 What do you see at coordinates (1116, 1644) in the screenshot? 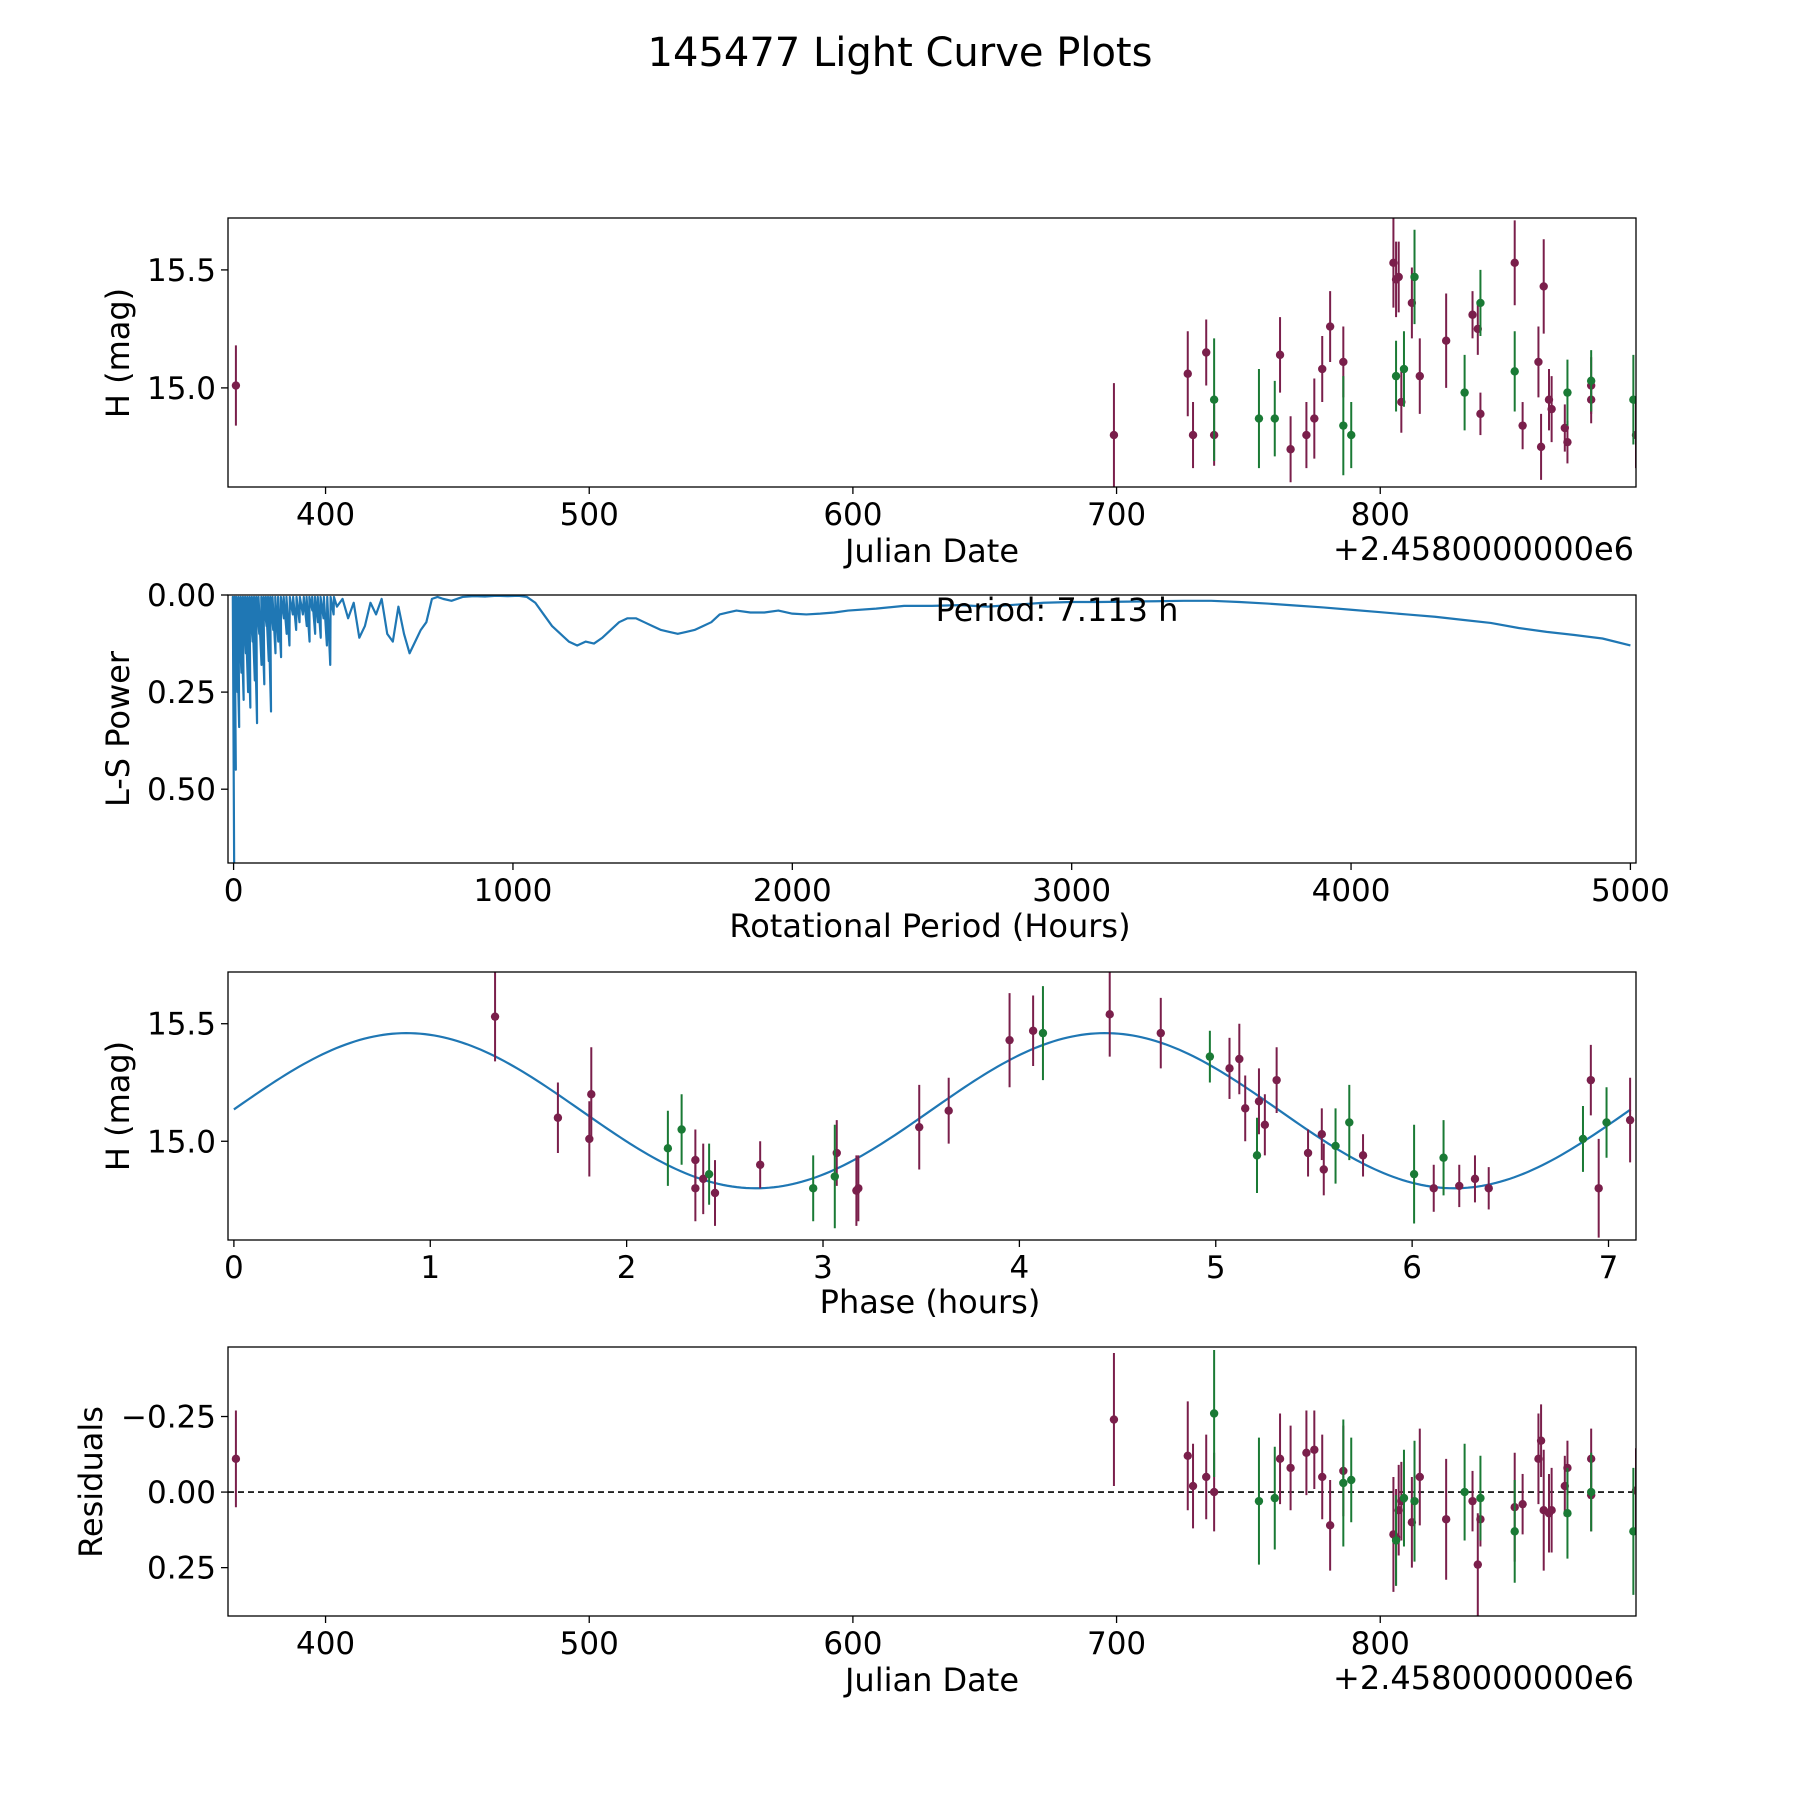
I see `residuals-xtick-label: 700` at bounding box center [1116, 1644].